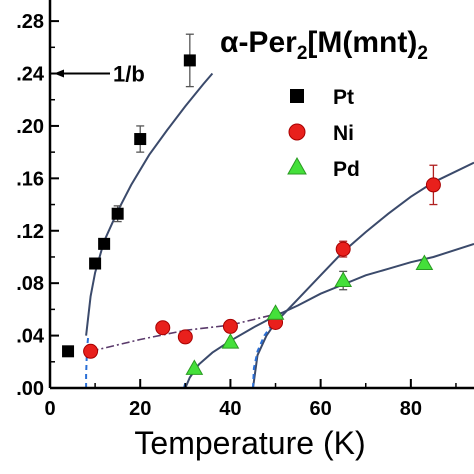 The image size is (474, 474). I want to click on x-tick-label: 0, so click(49, 409).